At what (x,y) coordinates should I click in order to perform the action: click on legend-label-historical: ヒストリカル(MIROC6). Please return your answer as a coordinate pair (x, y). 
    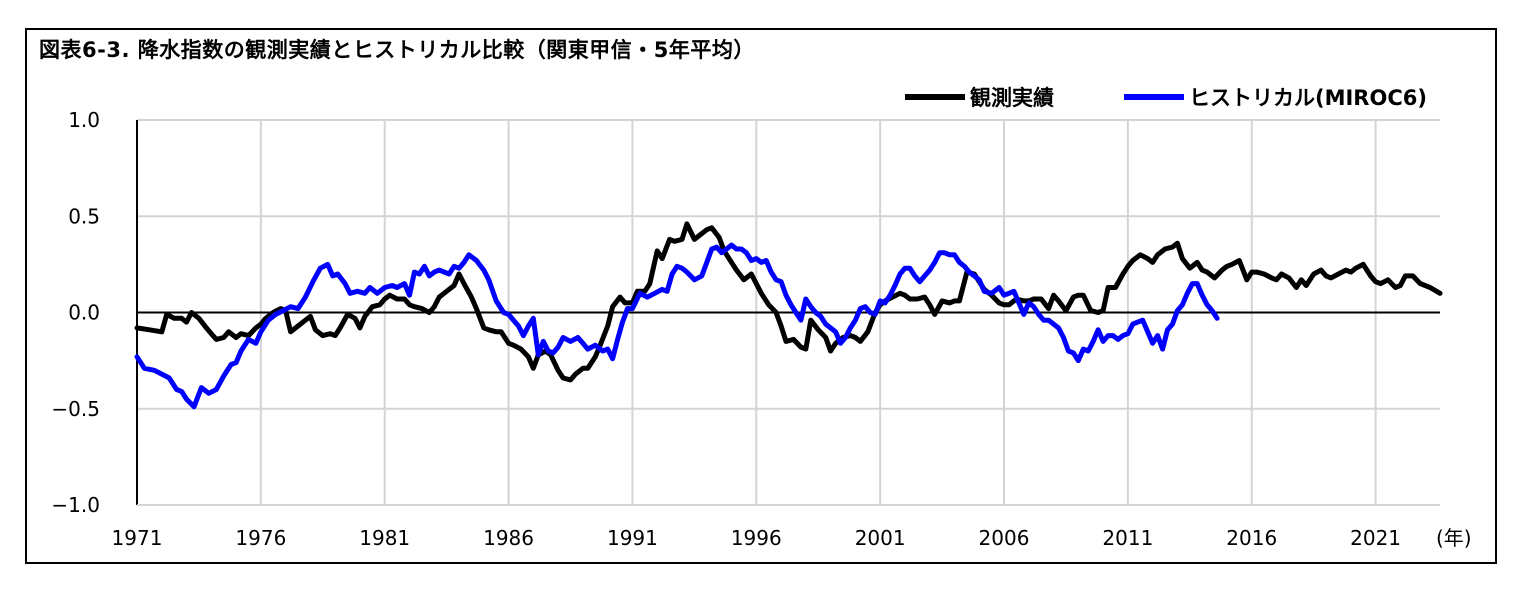
    Looking at the image, I should click on (1308, 98).